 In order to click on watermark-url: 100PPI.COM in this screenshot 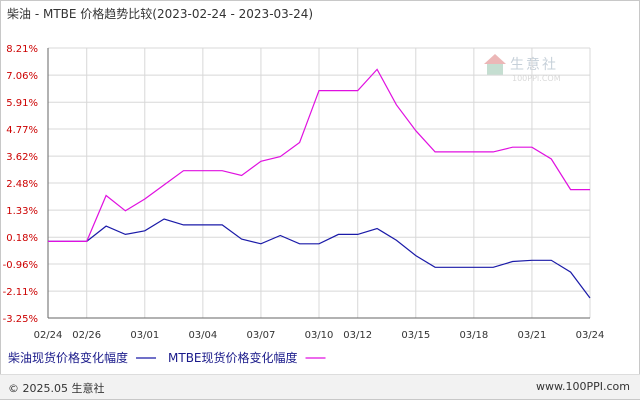, I will do `click(536, 78)`.